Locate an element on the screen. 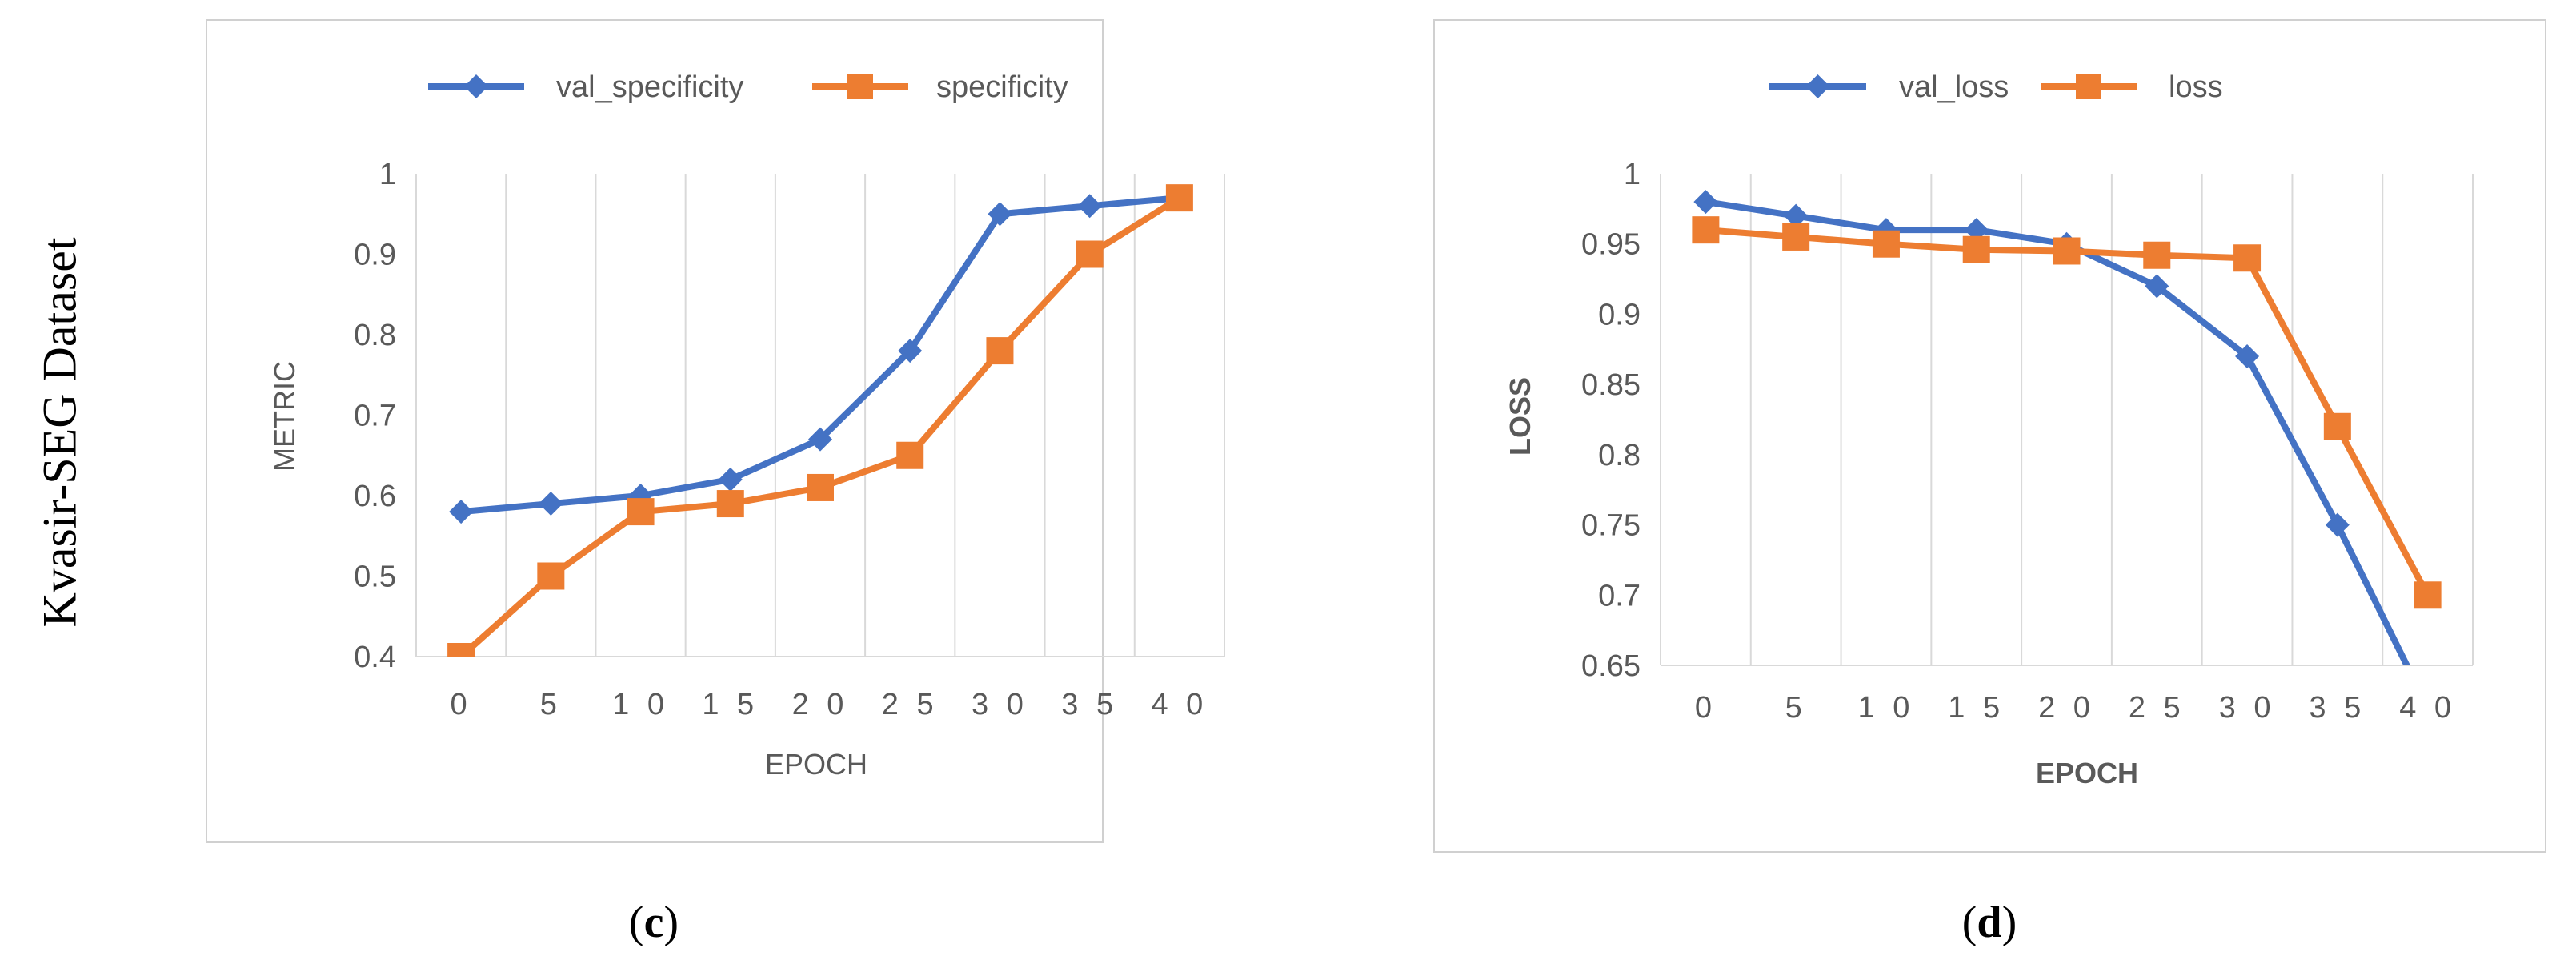 The image size is (2576, 976). legend-label-specificity: specificity is located at coordinates (1002, 87).